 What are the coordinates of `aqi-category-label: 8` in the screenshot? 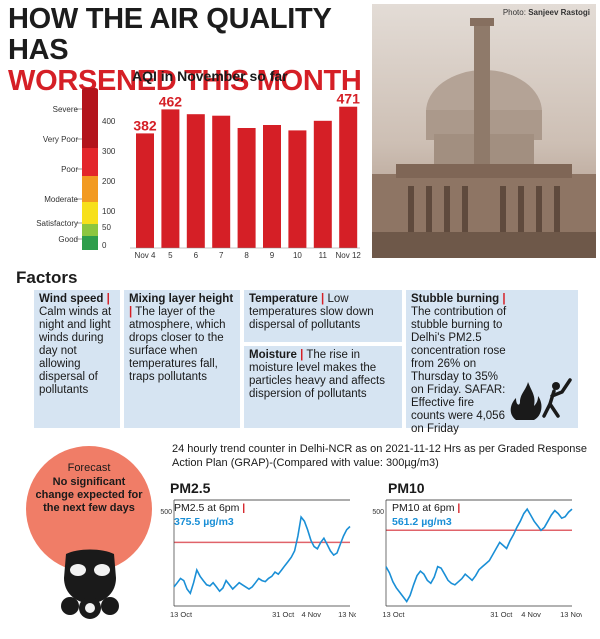 It's located at (246, 255).